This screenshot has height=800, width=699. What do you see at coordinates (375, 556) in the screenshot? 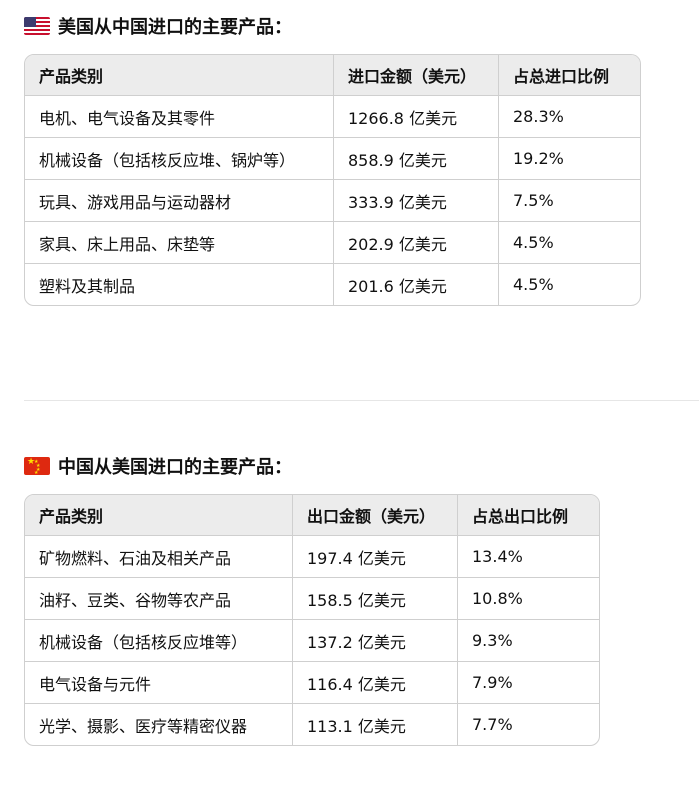
I see `table-cell: 197.4 亿美元` at bounding box center [375, 556].